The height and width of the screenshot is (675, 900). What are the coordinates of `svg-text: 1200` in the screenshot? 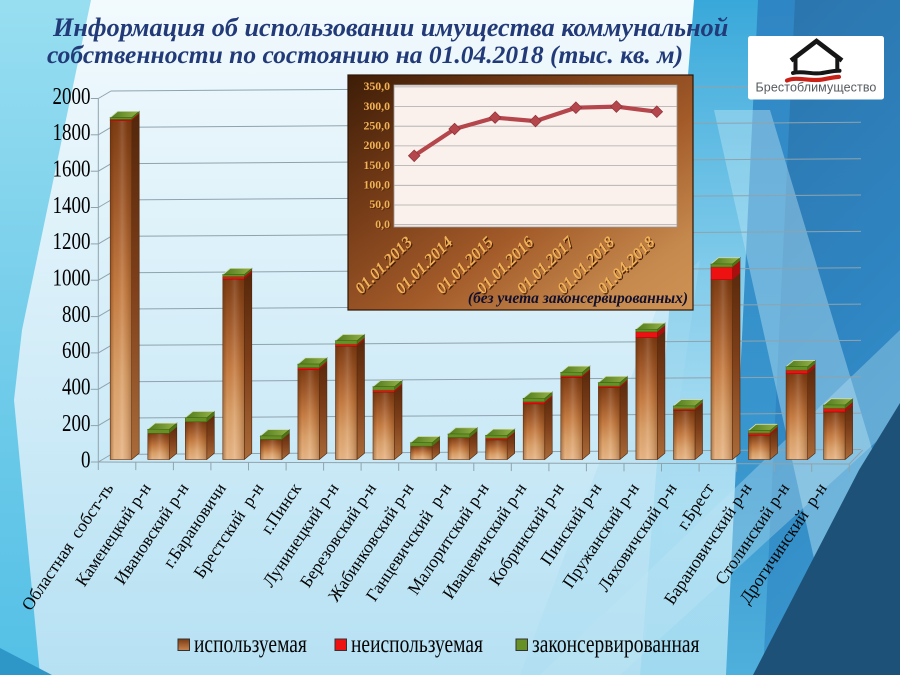 It's located at (72, 241).